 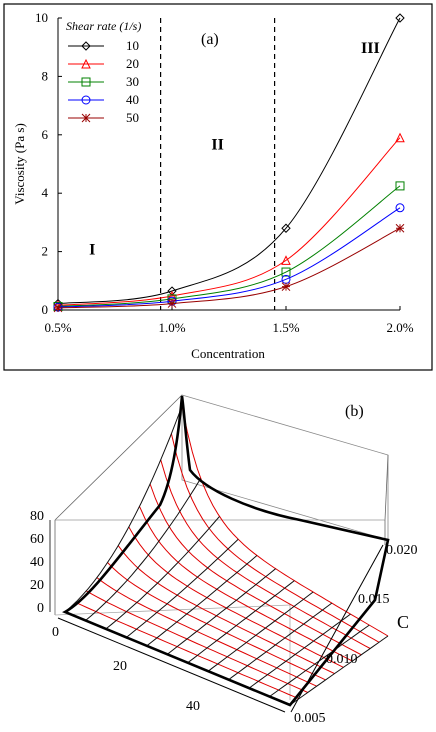 I want to click on c-tick: 0.020, so click(x=402, y=550).